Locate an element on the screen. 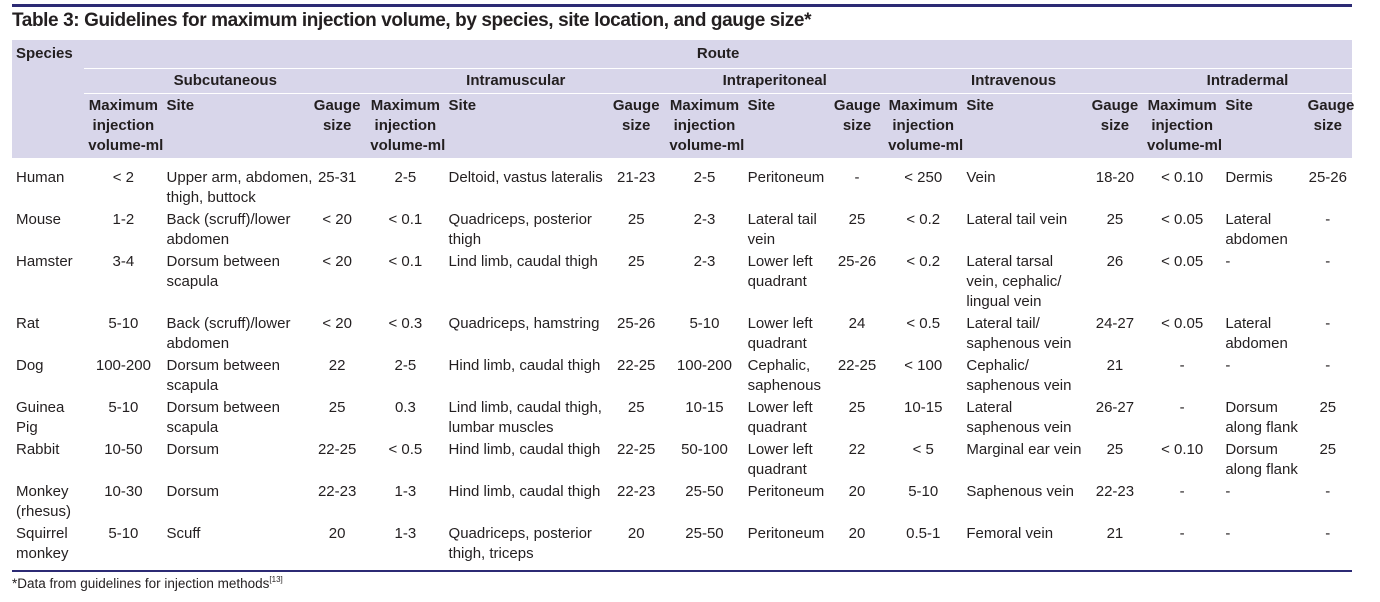  cell-line: - is located at coordinates (1228, 491).